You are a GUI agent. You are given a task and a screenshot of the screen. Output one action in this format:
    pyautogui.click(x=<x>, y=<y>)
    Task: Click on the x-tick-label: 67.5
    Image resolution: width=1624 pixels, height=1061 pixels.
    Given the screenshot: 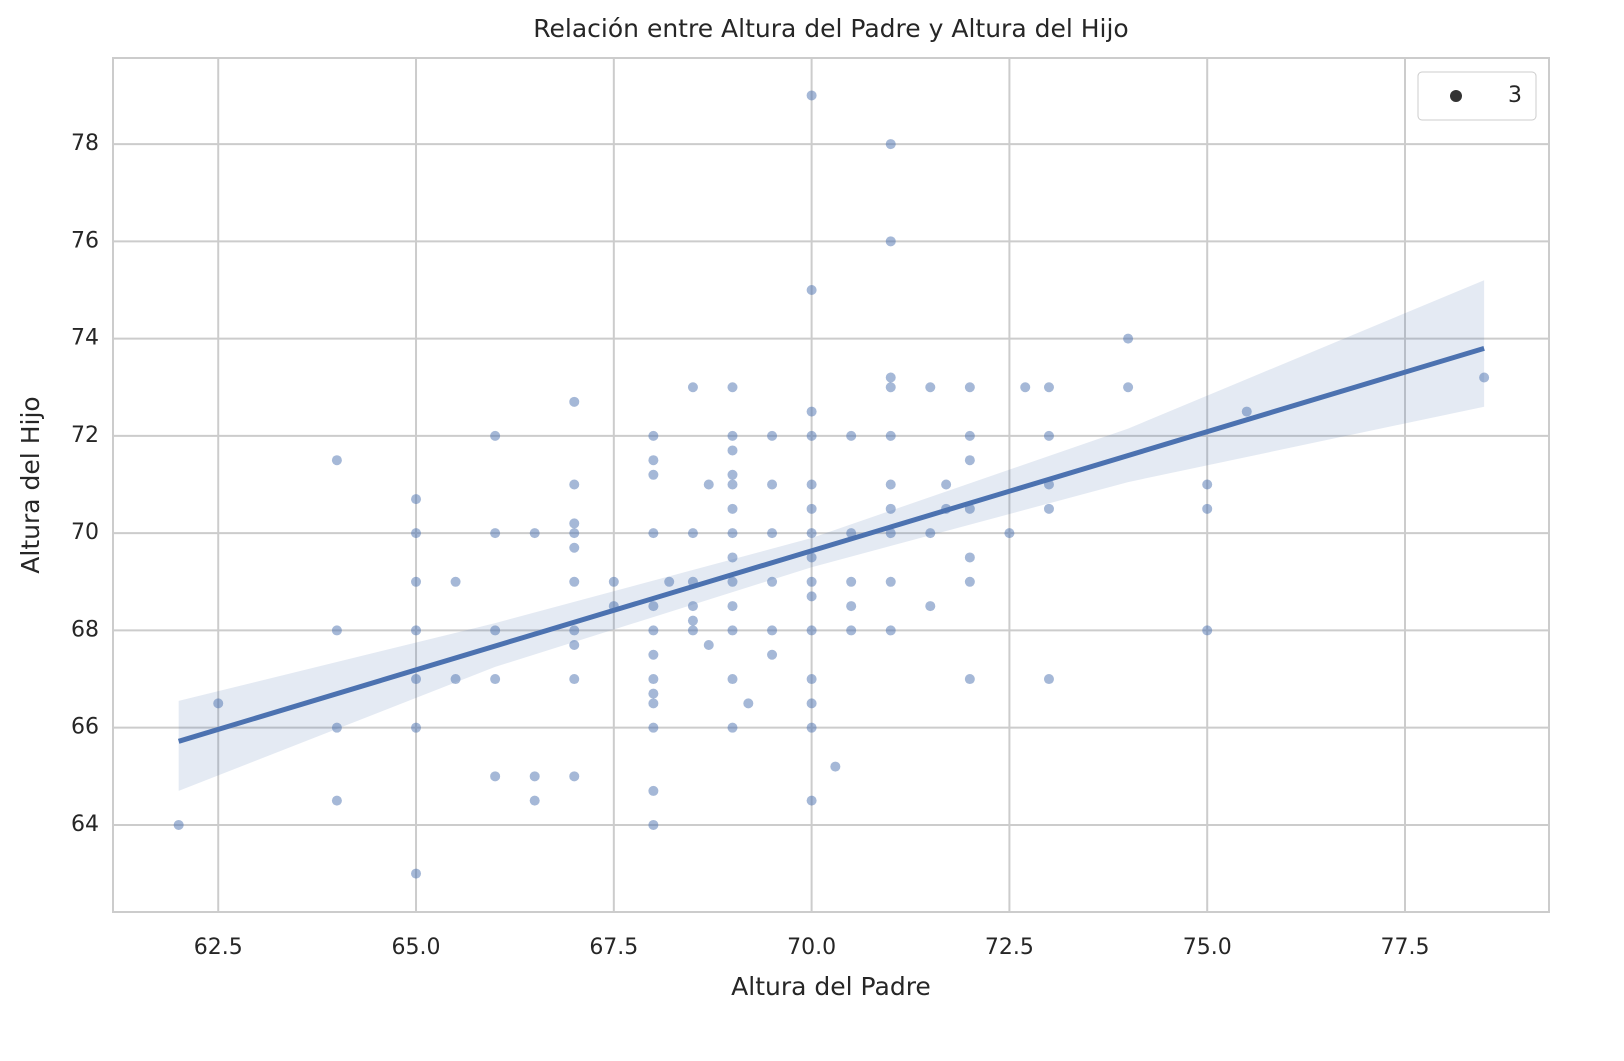 What is the action you would take?
    pyautogui.click(x=613, y=947)
    